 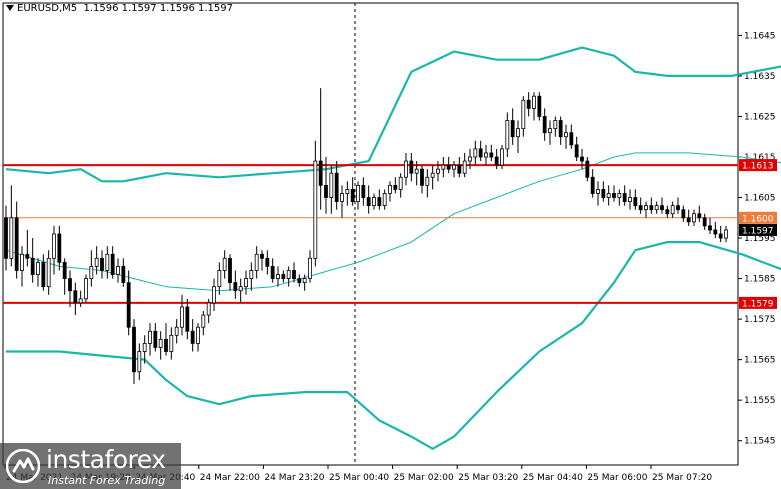 I want to click on y-tick-label: 1.1565, so click(x=760, y=361).